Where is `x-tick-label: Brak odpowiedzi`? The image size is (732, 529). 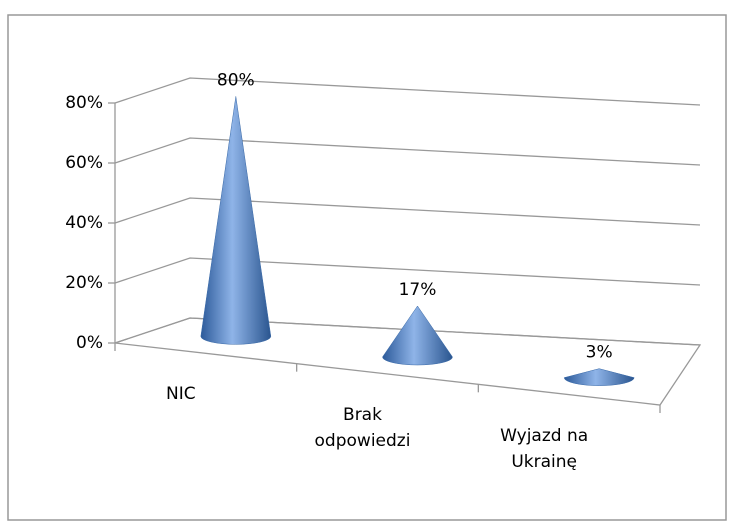
x-tick-label: Brak odpowiedzi is located at coordinates (362, 428).